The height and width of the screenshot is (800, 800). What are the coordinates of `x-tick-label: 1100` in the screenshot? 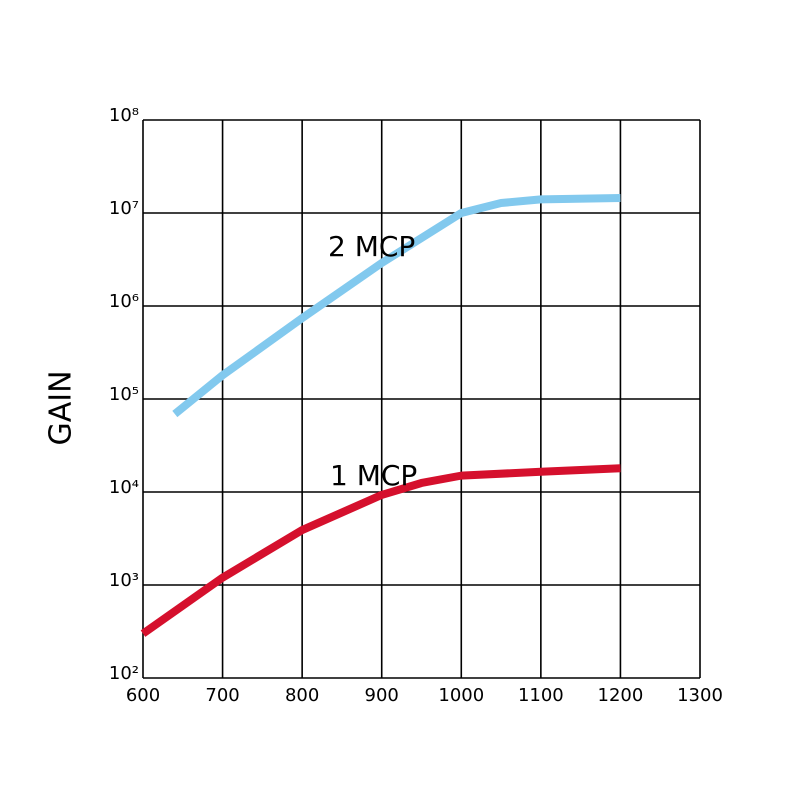 It's located at (541, 695).